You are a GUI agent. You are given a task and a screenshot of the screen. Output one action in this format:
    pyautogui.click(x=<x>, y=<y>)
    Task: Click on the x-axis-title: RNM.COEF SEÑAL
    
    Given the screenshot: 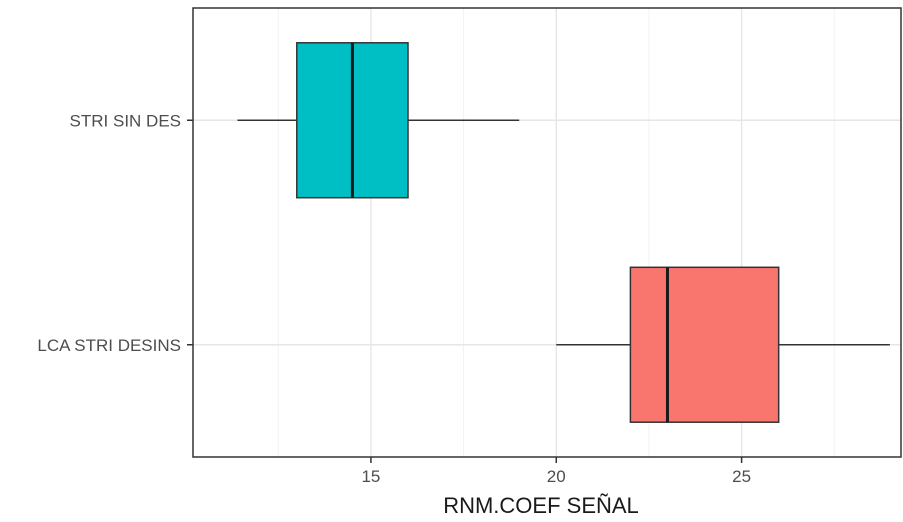 What is the action you would take?
    pyautogui.click(x=541, y=505)
    